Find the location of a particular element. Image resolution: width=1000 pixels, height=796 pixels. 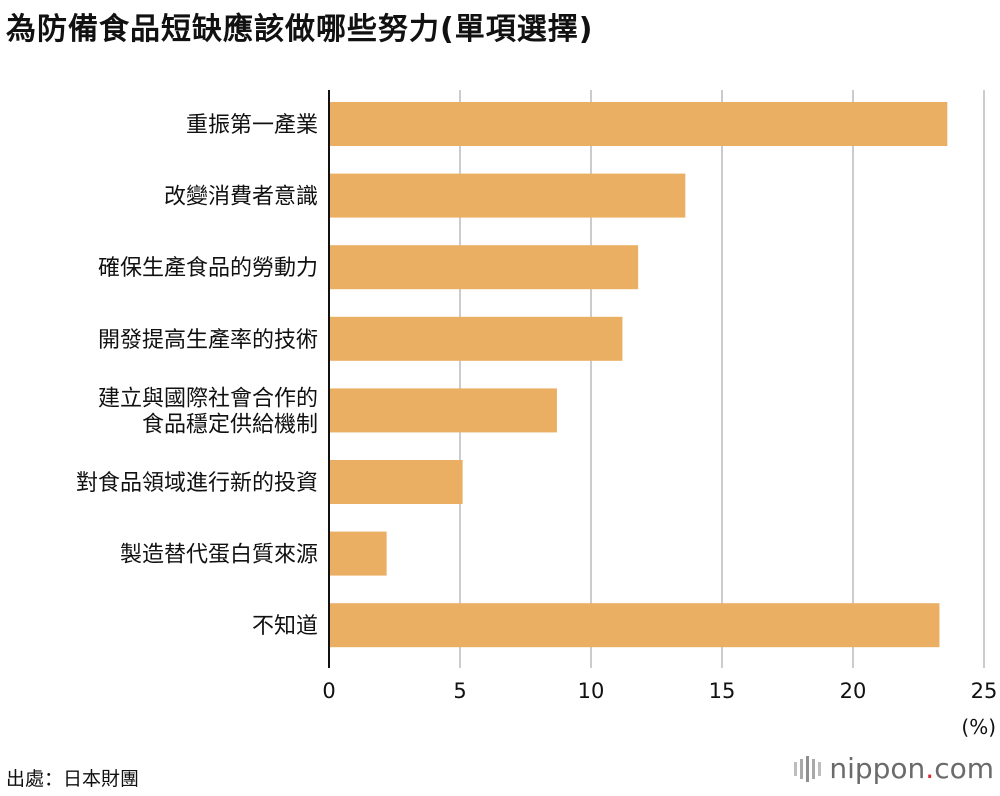

brand-bars-icon is located at coordinates (808, 768).